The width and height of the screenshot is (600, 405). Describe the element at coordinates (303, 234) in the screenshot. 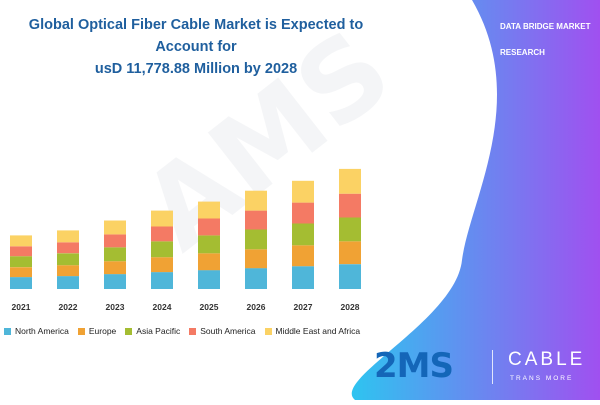

I see `bar-segment-2027-asia-pacific` at that location.